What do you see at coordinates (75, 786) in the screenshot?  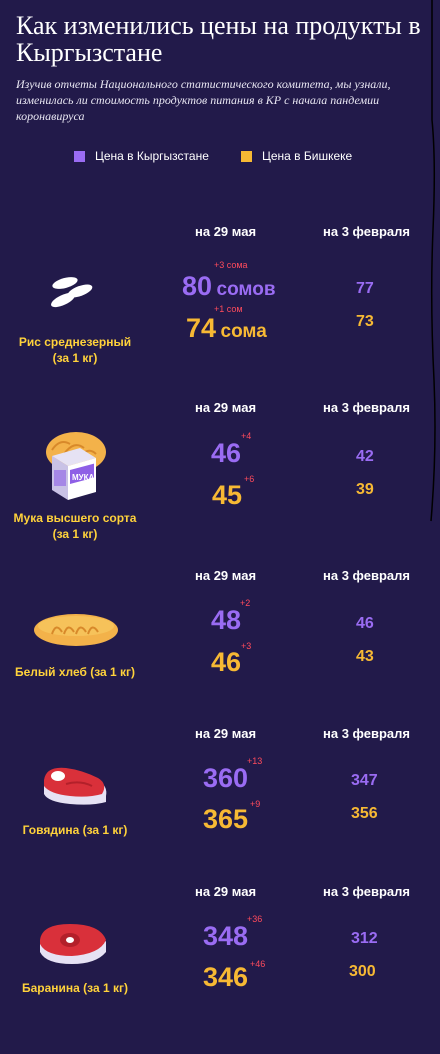 I see `beef-icon` at bounding box center [75, 786].